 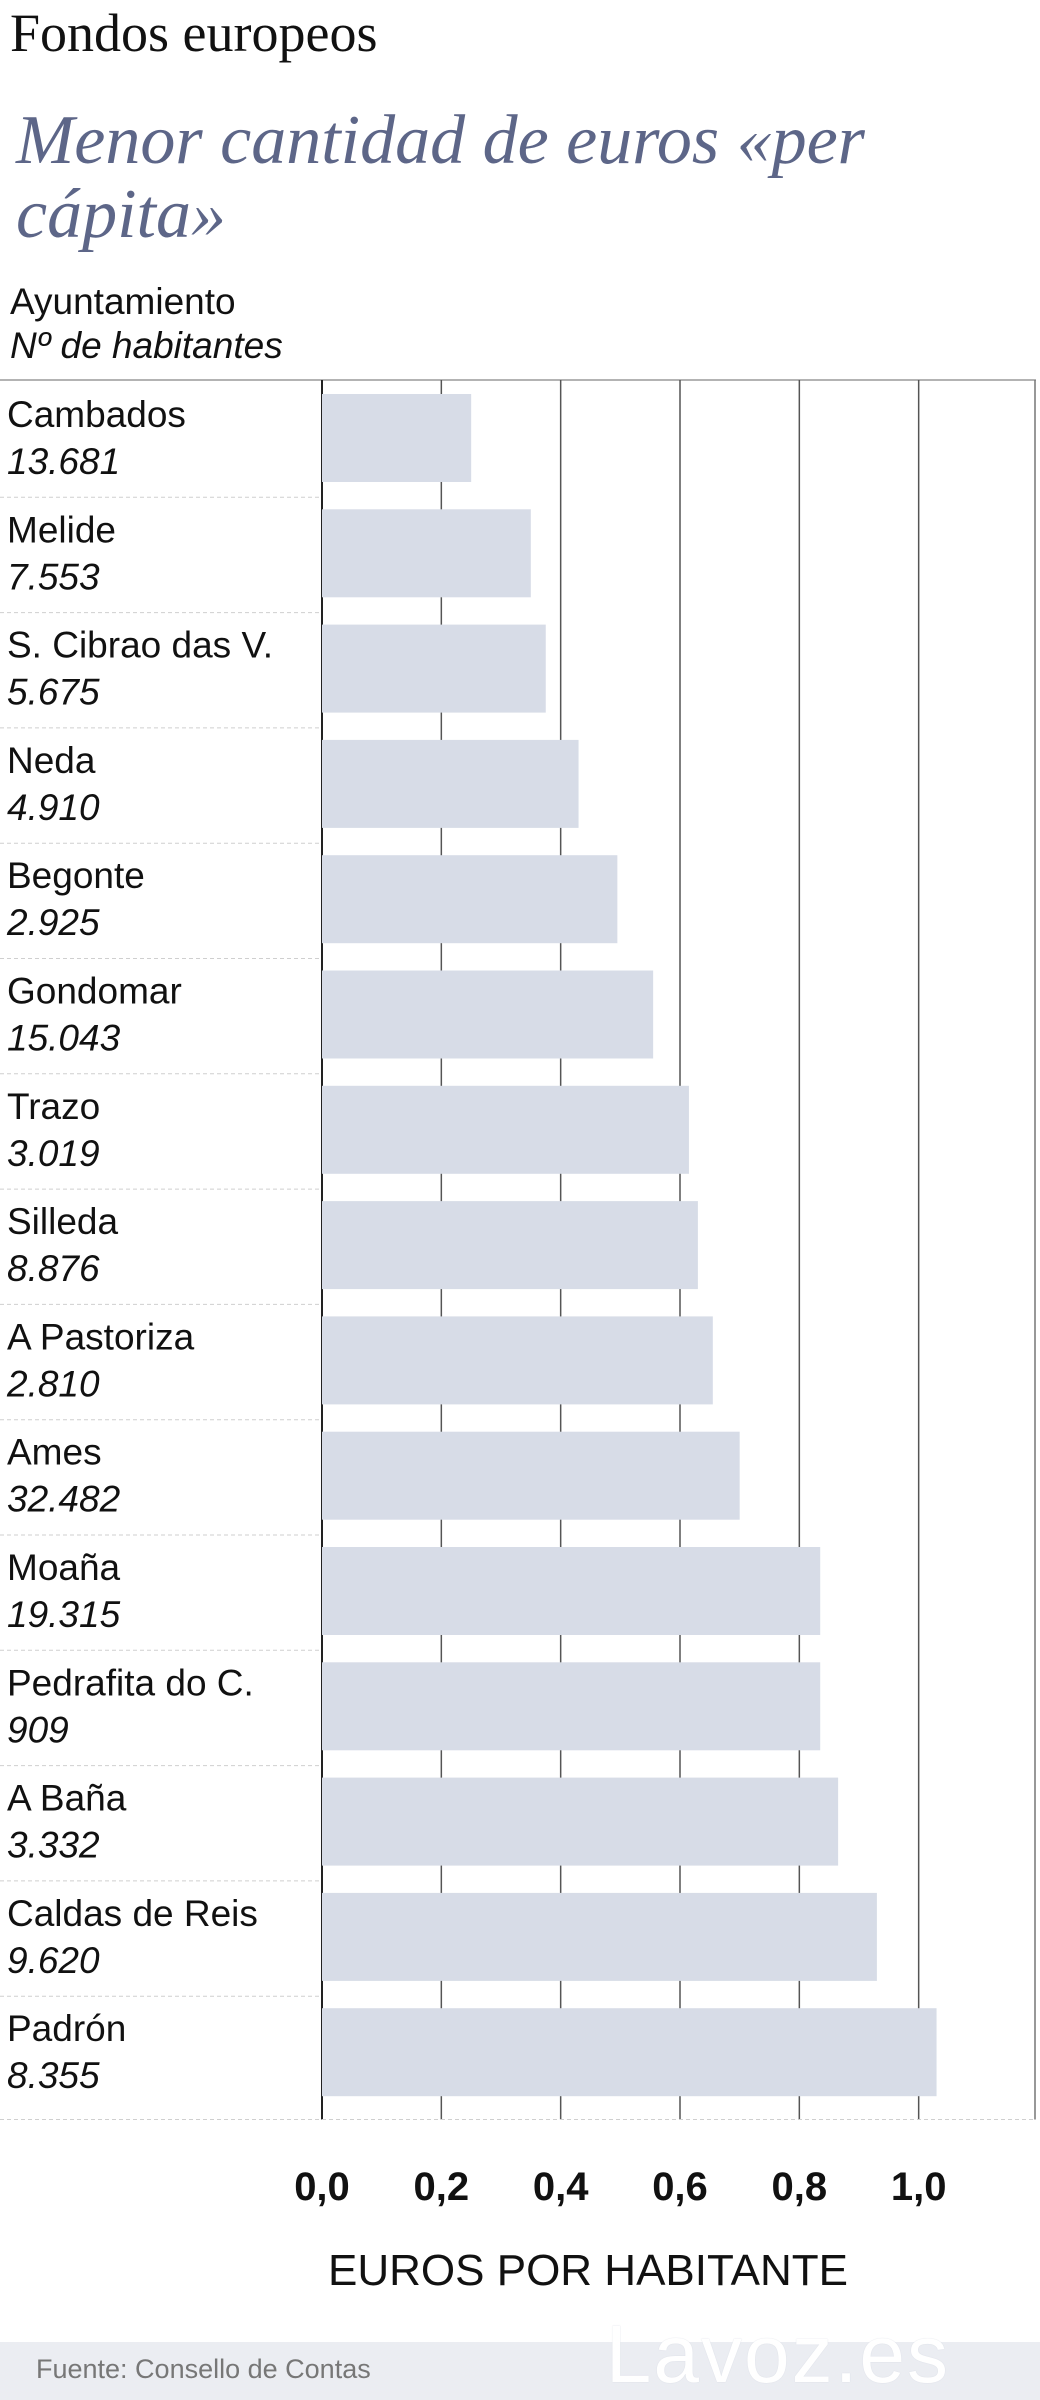 What do you see at coordinates (51, 760) in the screenshot?
I see `category-label: Neda` at bounding box center [51, 760].